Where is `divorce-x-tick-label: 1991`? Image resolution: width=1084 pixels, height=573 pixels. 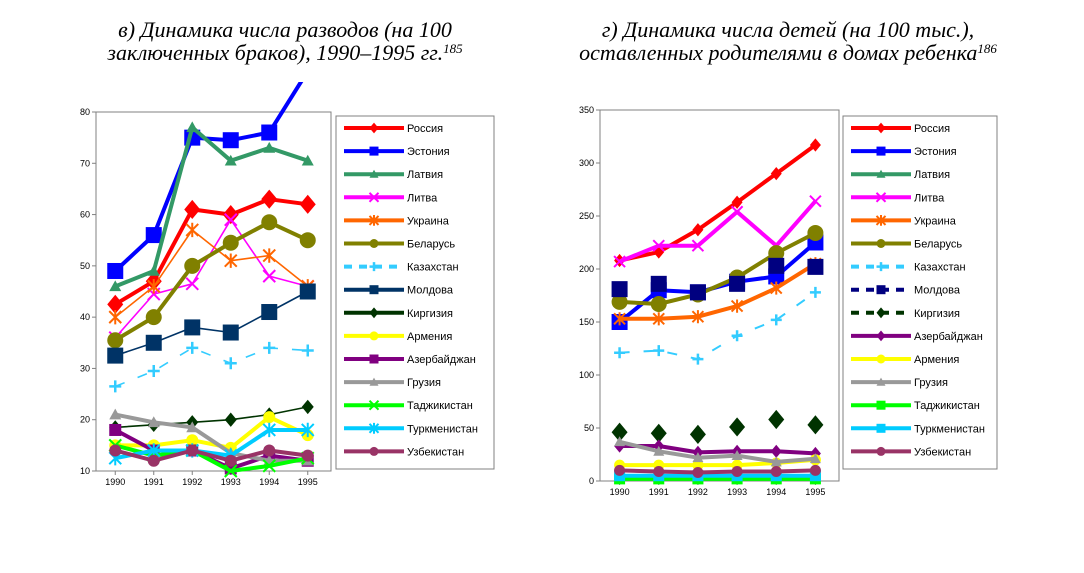
divorce-x-tick-label: 1991 is located at coordinates (154, 482).